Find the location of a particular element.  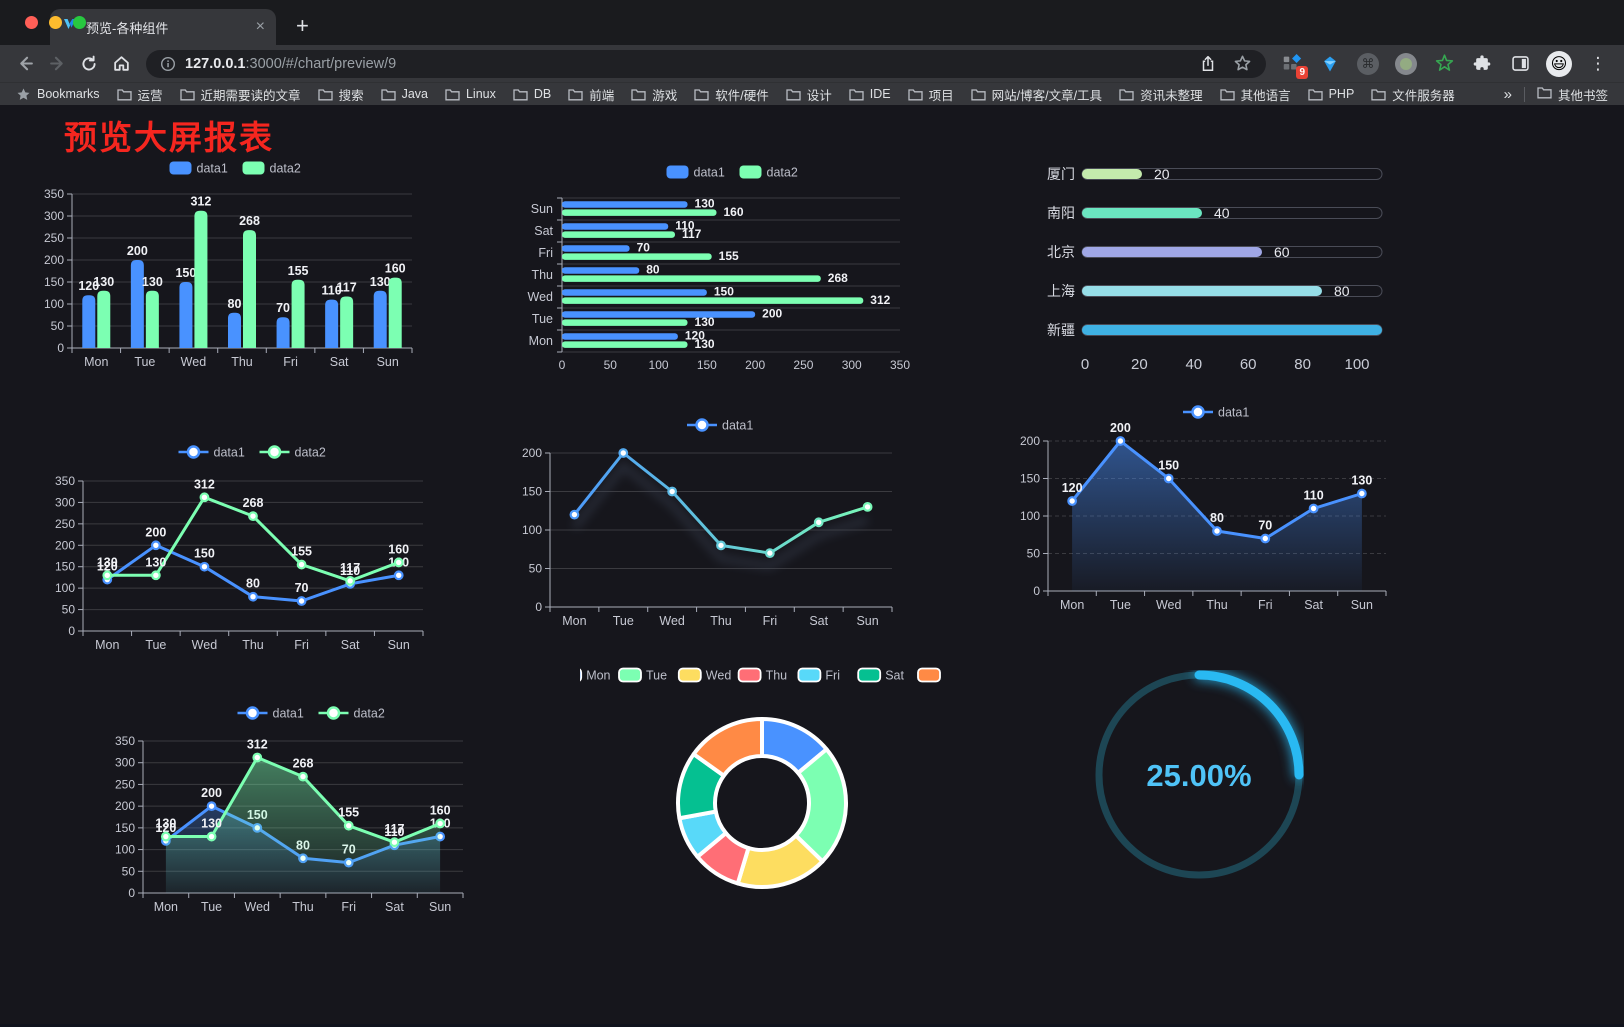

extension-green-star-icon is located at coordinates (1444, 64).